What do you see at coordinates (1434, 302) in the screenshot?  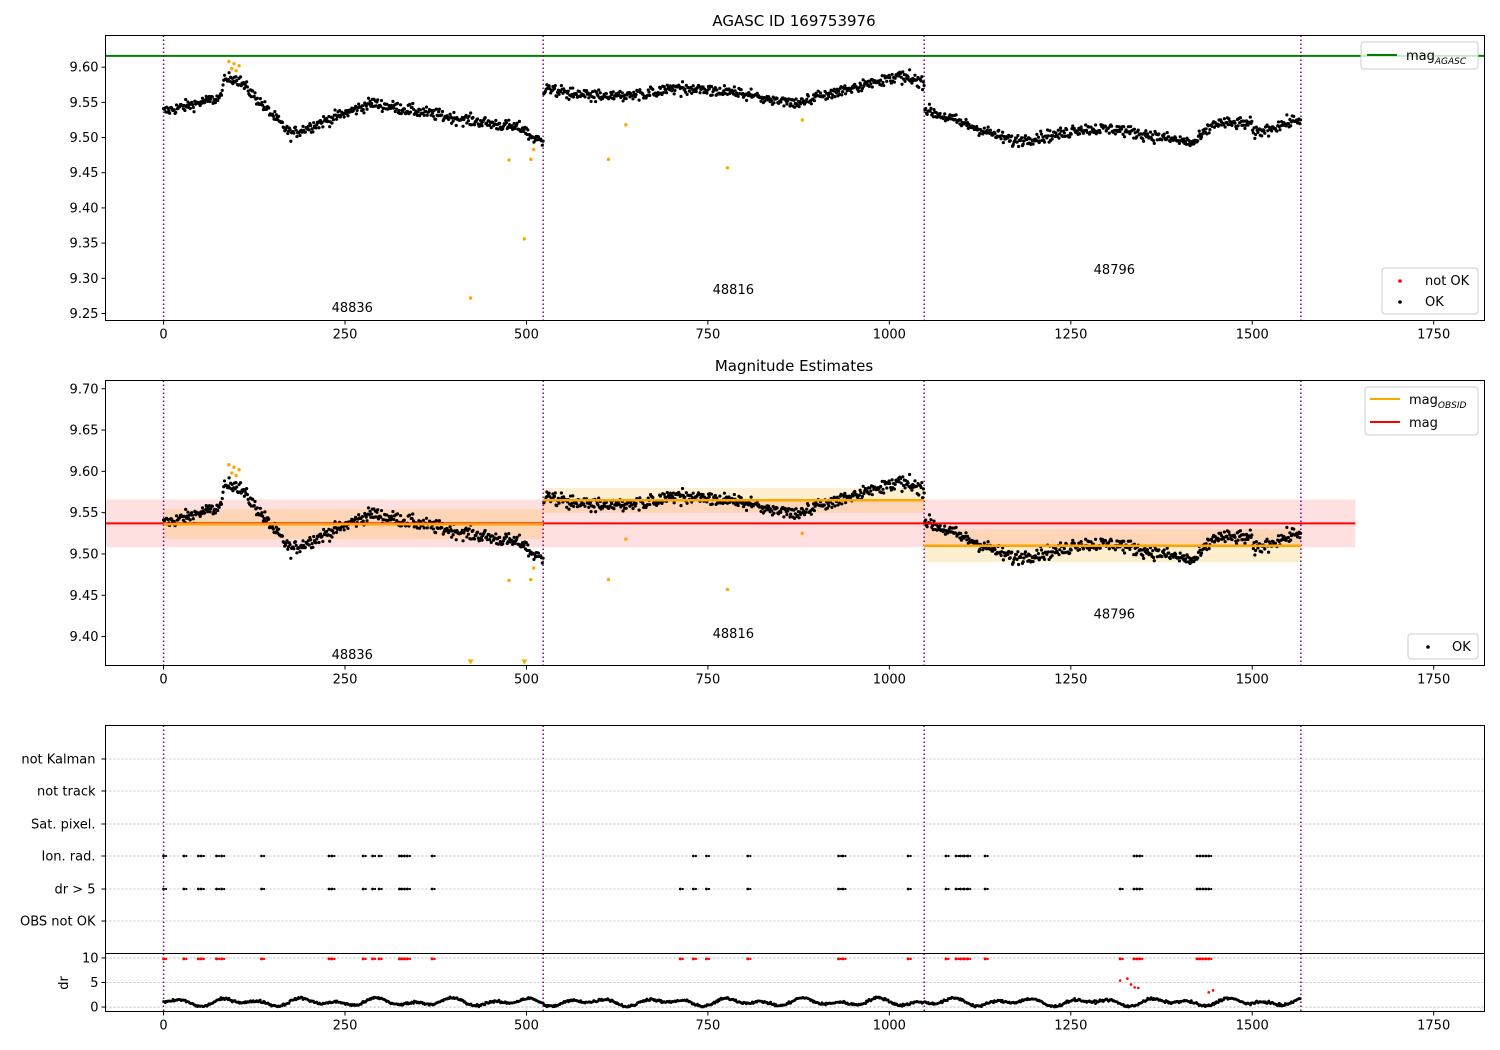 I see `legend-label: OK` at bounding box center [1434, 302].